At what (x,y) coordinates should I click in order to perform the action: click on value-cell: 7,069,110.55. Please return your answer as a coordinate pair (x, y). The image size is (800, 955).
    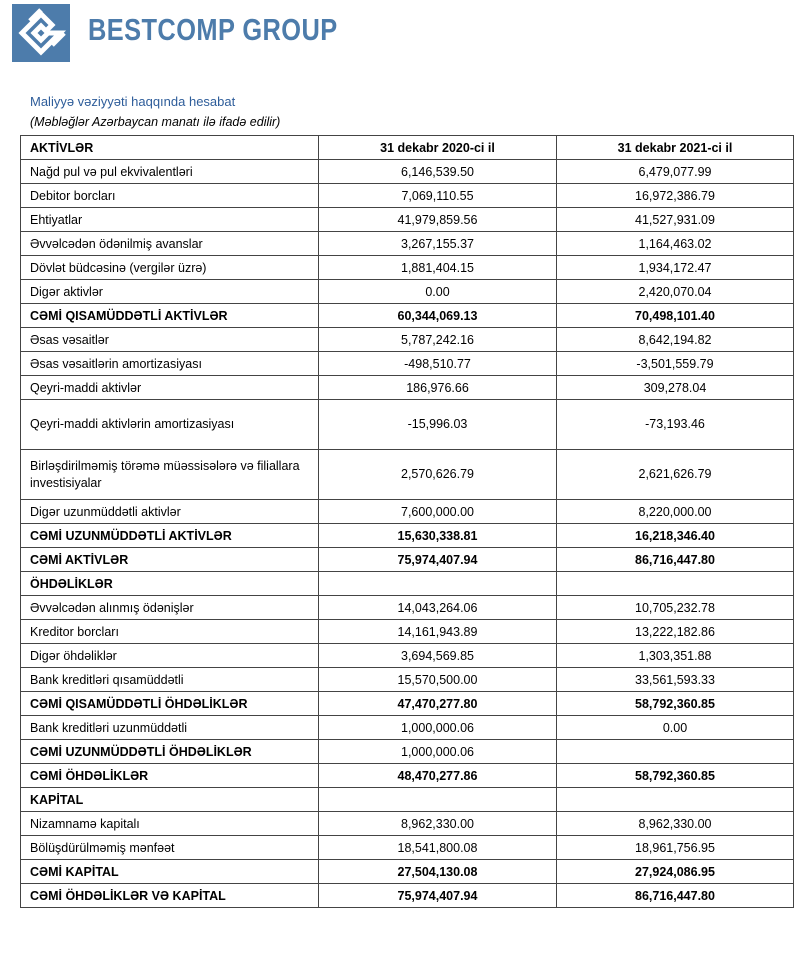
    Looking at the image, I should click on (437, 195).